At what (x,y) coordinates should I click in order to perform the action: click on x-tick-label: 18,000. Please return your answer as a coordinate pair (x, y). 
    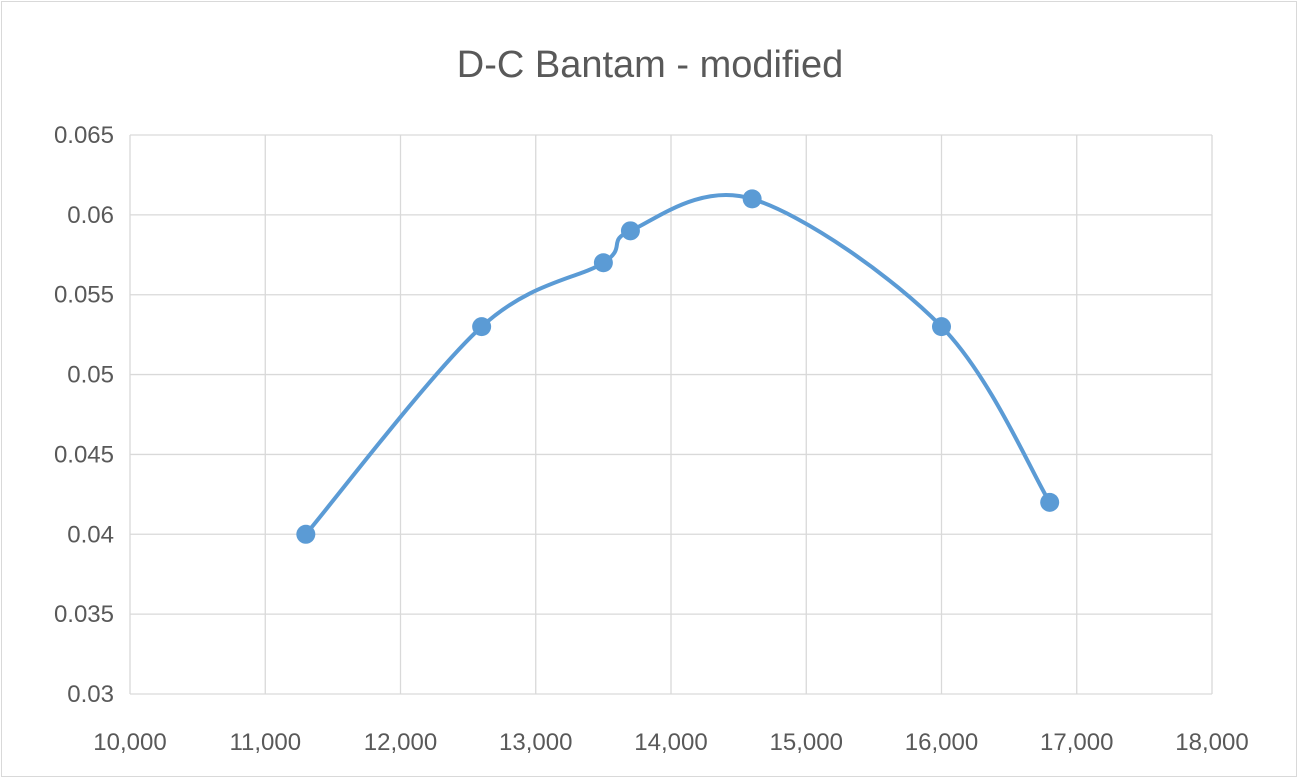
    Looking at the image, I should click on (1211, 742).